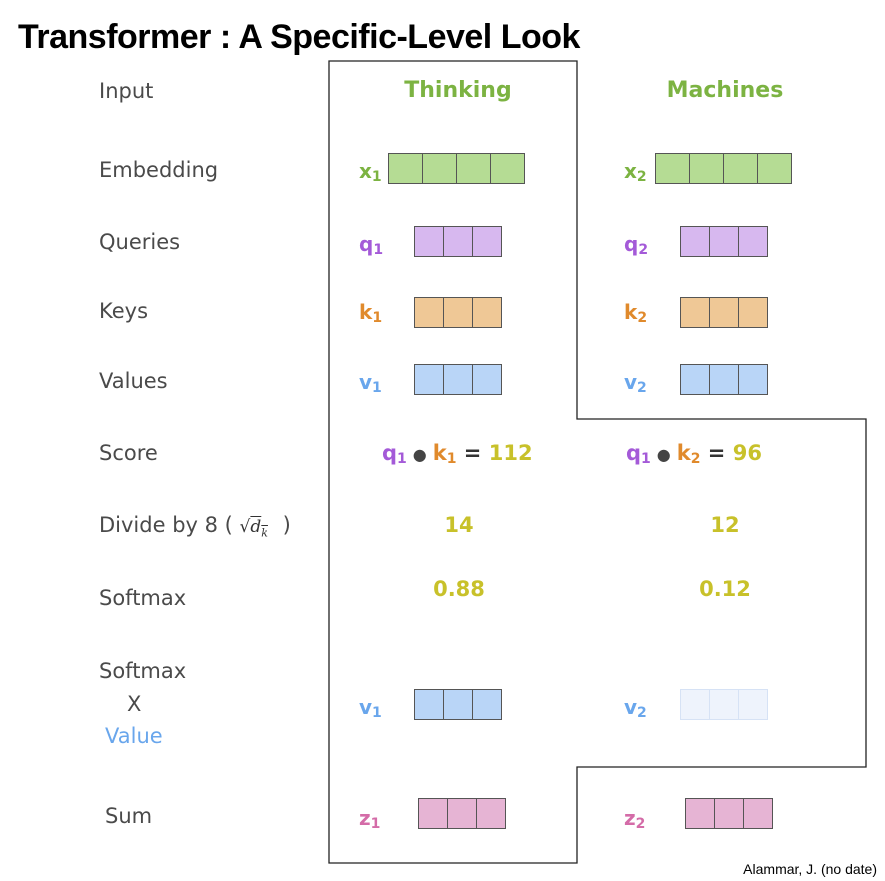  I want to click on diagram-title: Transformer : A Specific-Level Look, so click(299, 37).